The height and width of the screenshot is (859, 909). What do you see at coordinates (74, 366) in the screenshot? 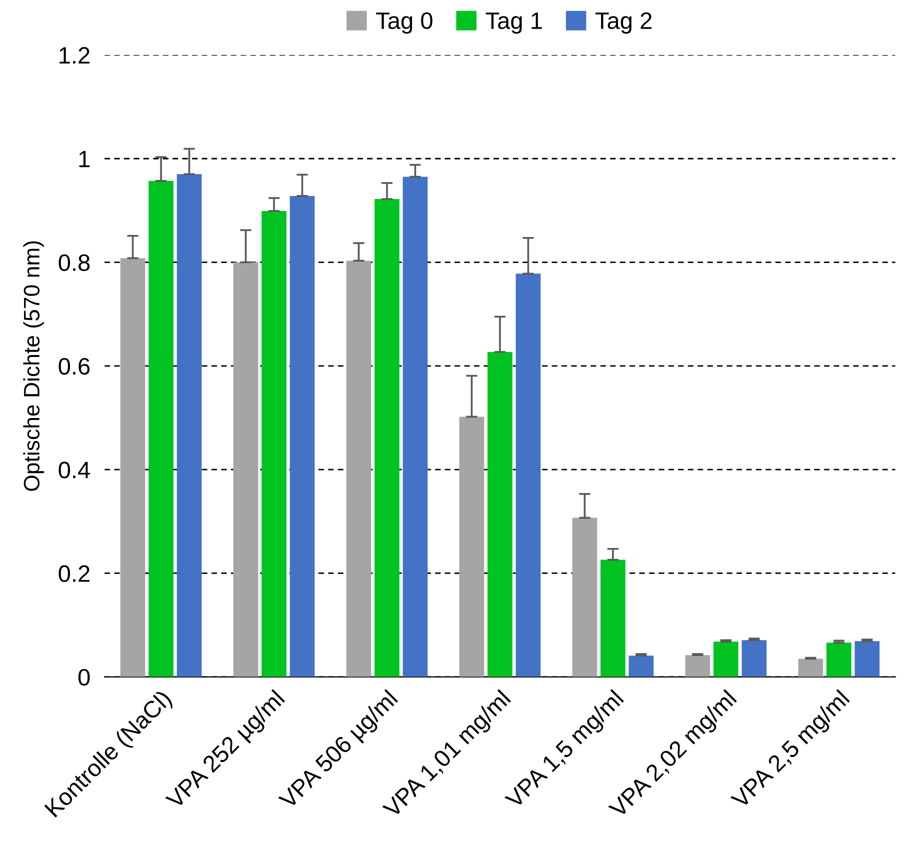
I see `y-tick-label: 0.6` at bounding box center [74, 366].